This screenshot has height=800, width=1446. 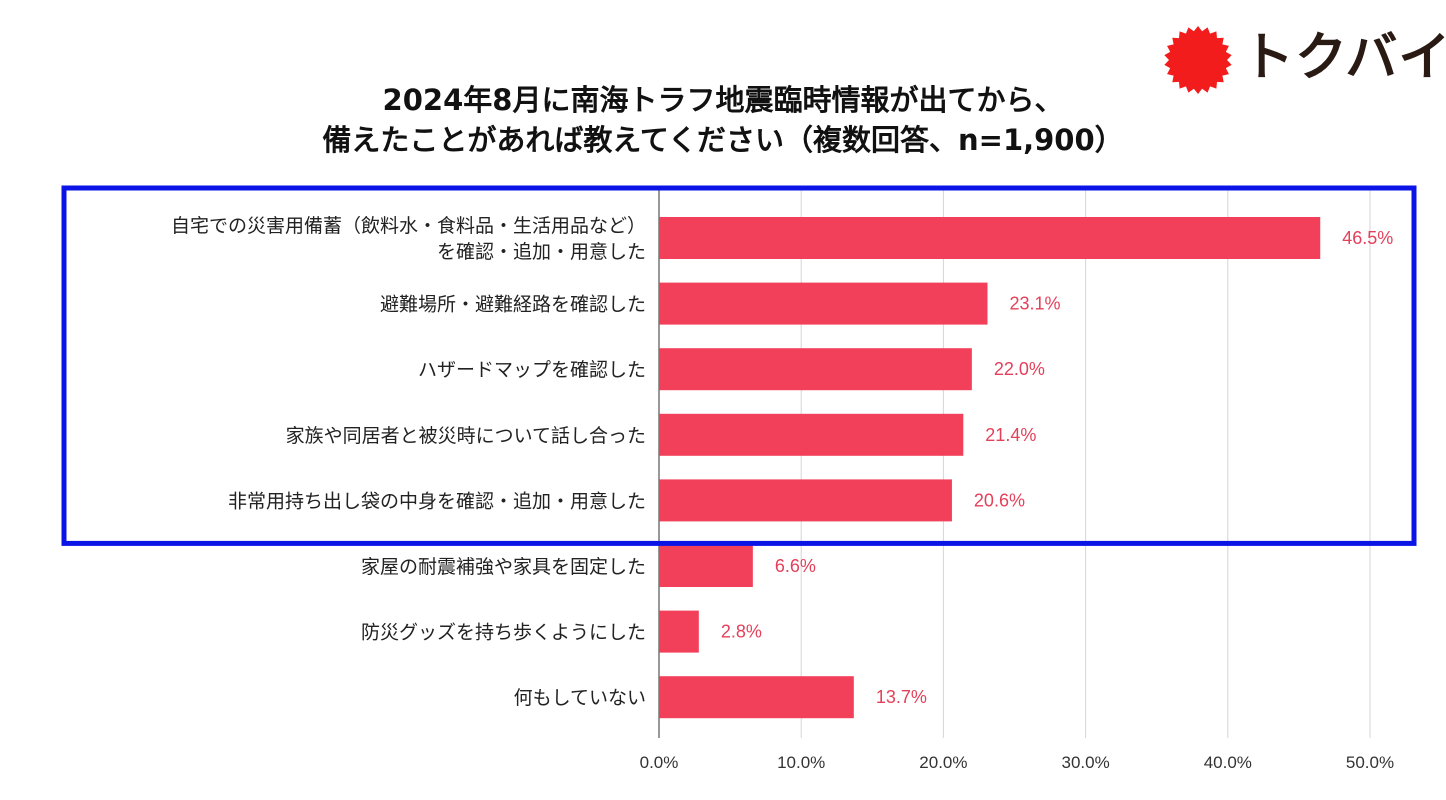 I want to click on logo: トクバイ, so click(x=1304, y=60).